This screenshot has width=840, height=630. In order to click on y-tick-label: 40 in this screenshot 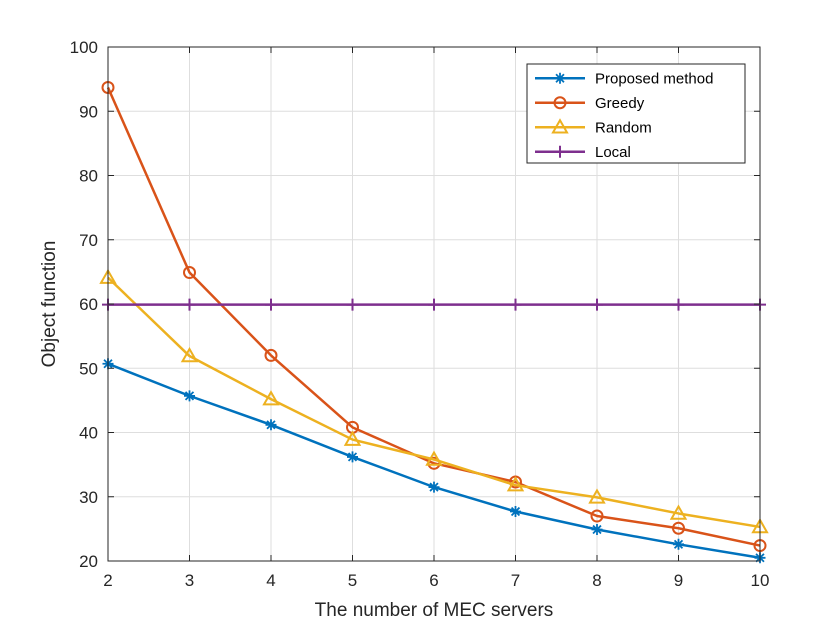, I will do `click(88, 433)`.